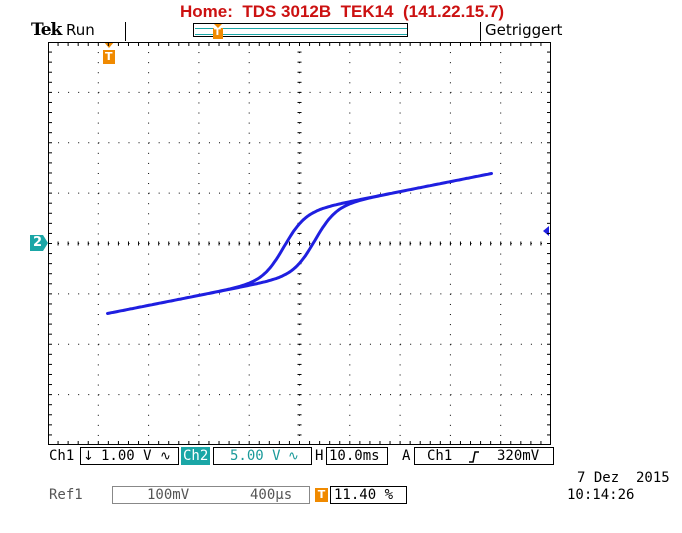  Describe the element at coordinates (211, 495) in the screenshot. I see `ref1-box` at that location.